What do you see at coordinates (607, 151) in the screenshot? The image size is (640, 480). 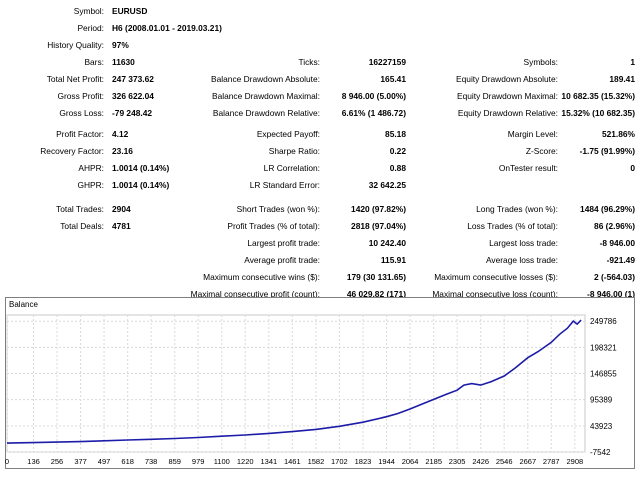 I see `stat-value: -1.75 (91.99%)` at bounding box center [607, 151].